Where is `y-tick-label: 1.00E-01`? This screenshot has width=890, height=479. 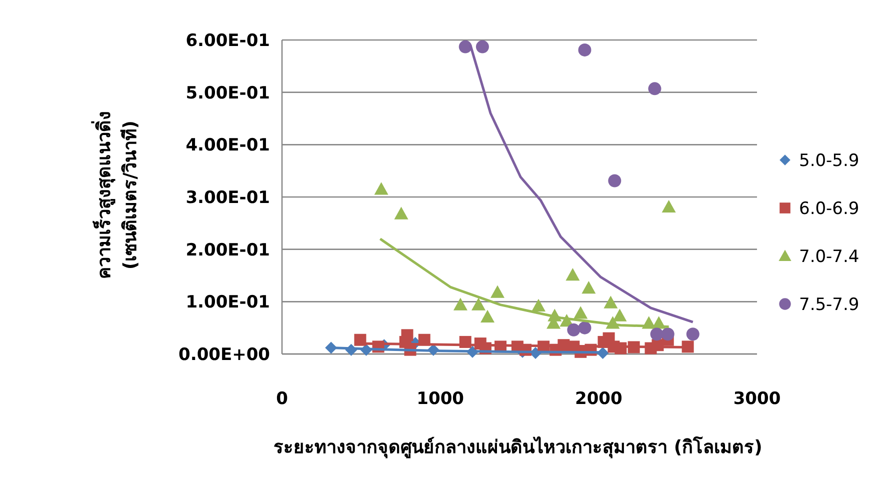
y-tick-label: 1.00E-01 is located at coordinates (228, 302).